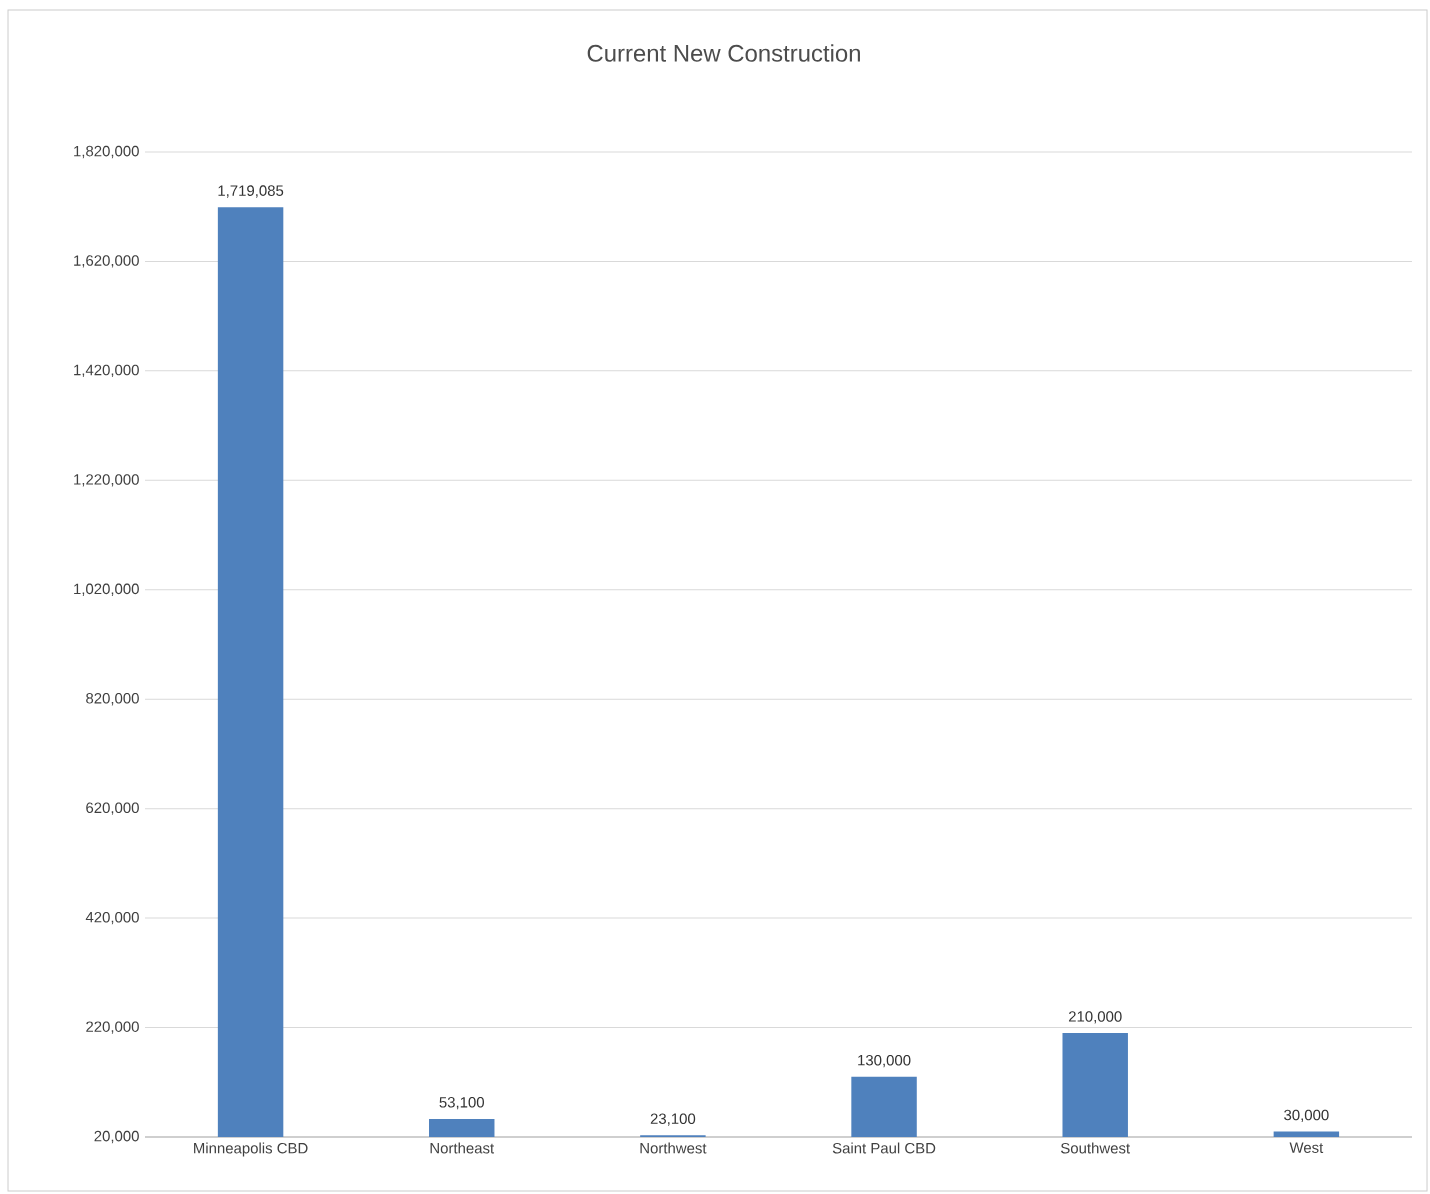 The image size is (1430, 1194). Describe the element at coordinates (723, 53) in the screenshot. I see `chart-title: Current New Construction` at that location.